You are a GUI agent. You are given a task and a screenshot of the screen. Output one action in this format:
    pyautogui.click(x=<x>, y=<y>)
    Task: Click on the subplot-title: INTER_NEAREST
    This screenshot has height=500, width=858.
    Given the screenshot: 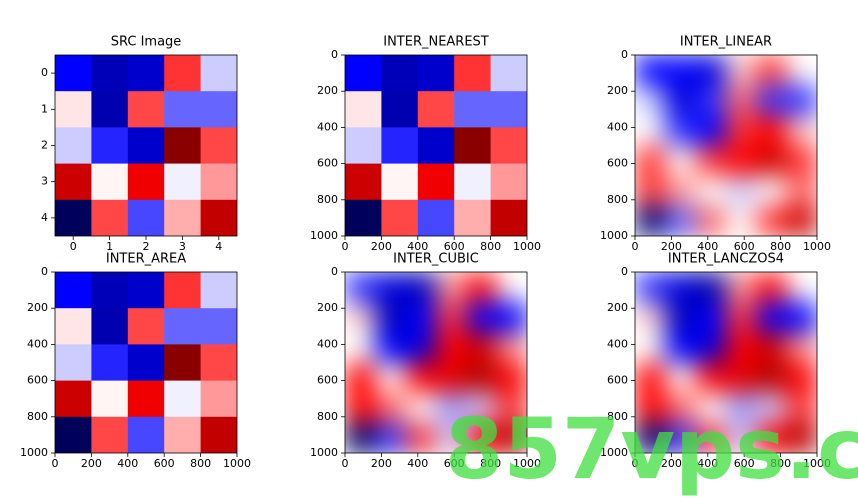 What is the action you would take?
    pyautogui.click(x=436, y=42)
    